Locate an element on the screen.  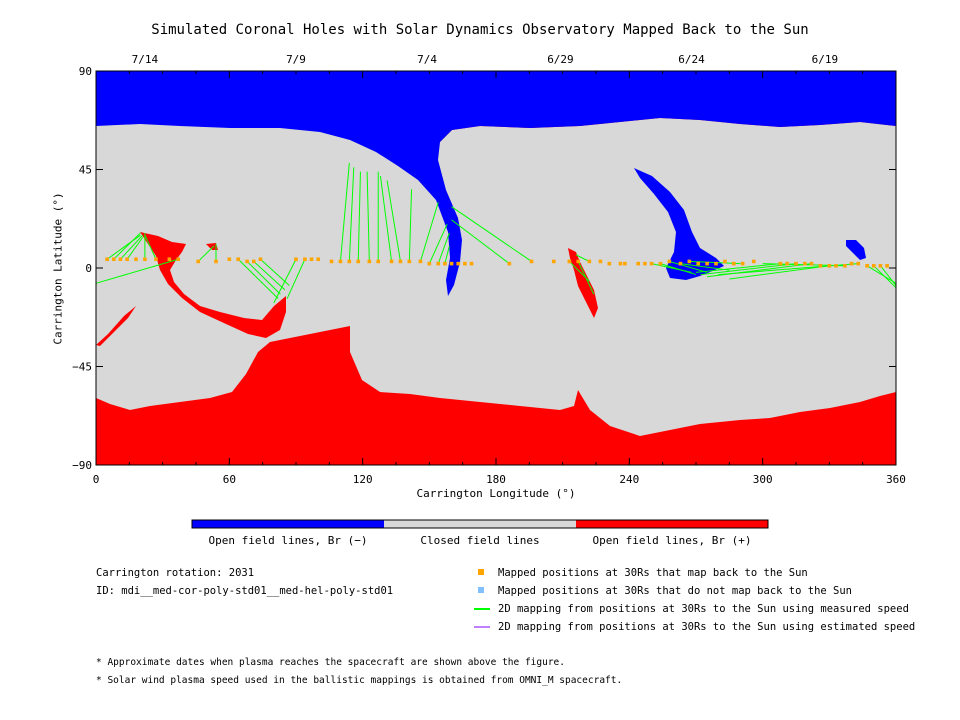
y-tick-label--90: −90 is located at coordinates (82, 465).